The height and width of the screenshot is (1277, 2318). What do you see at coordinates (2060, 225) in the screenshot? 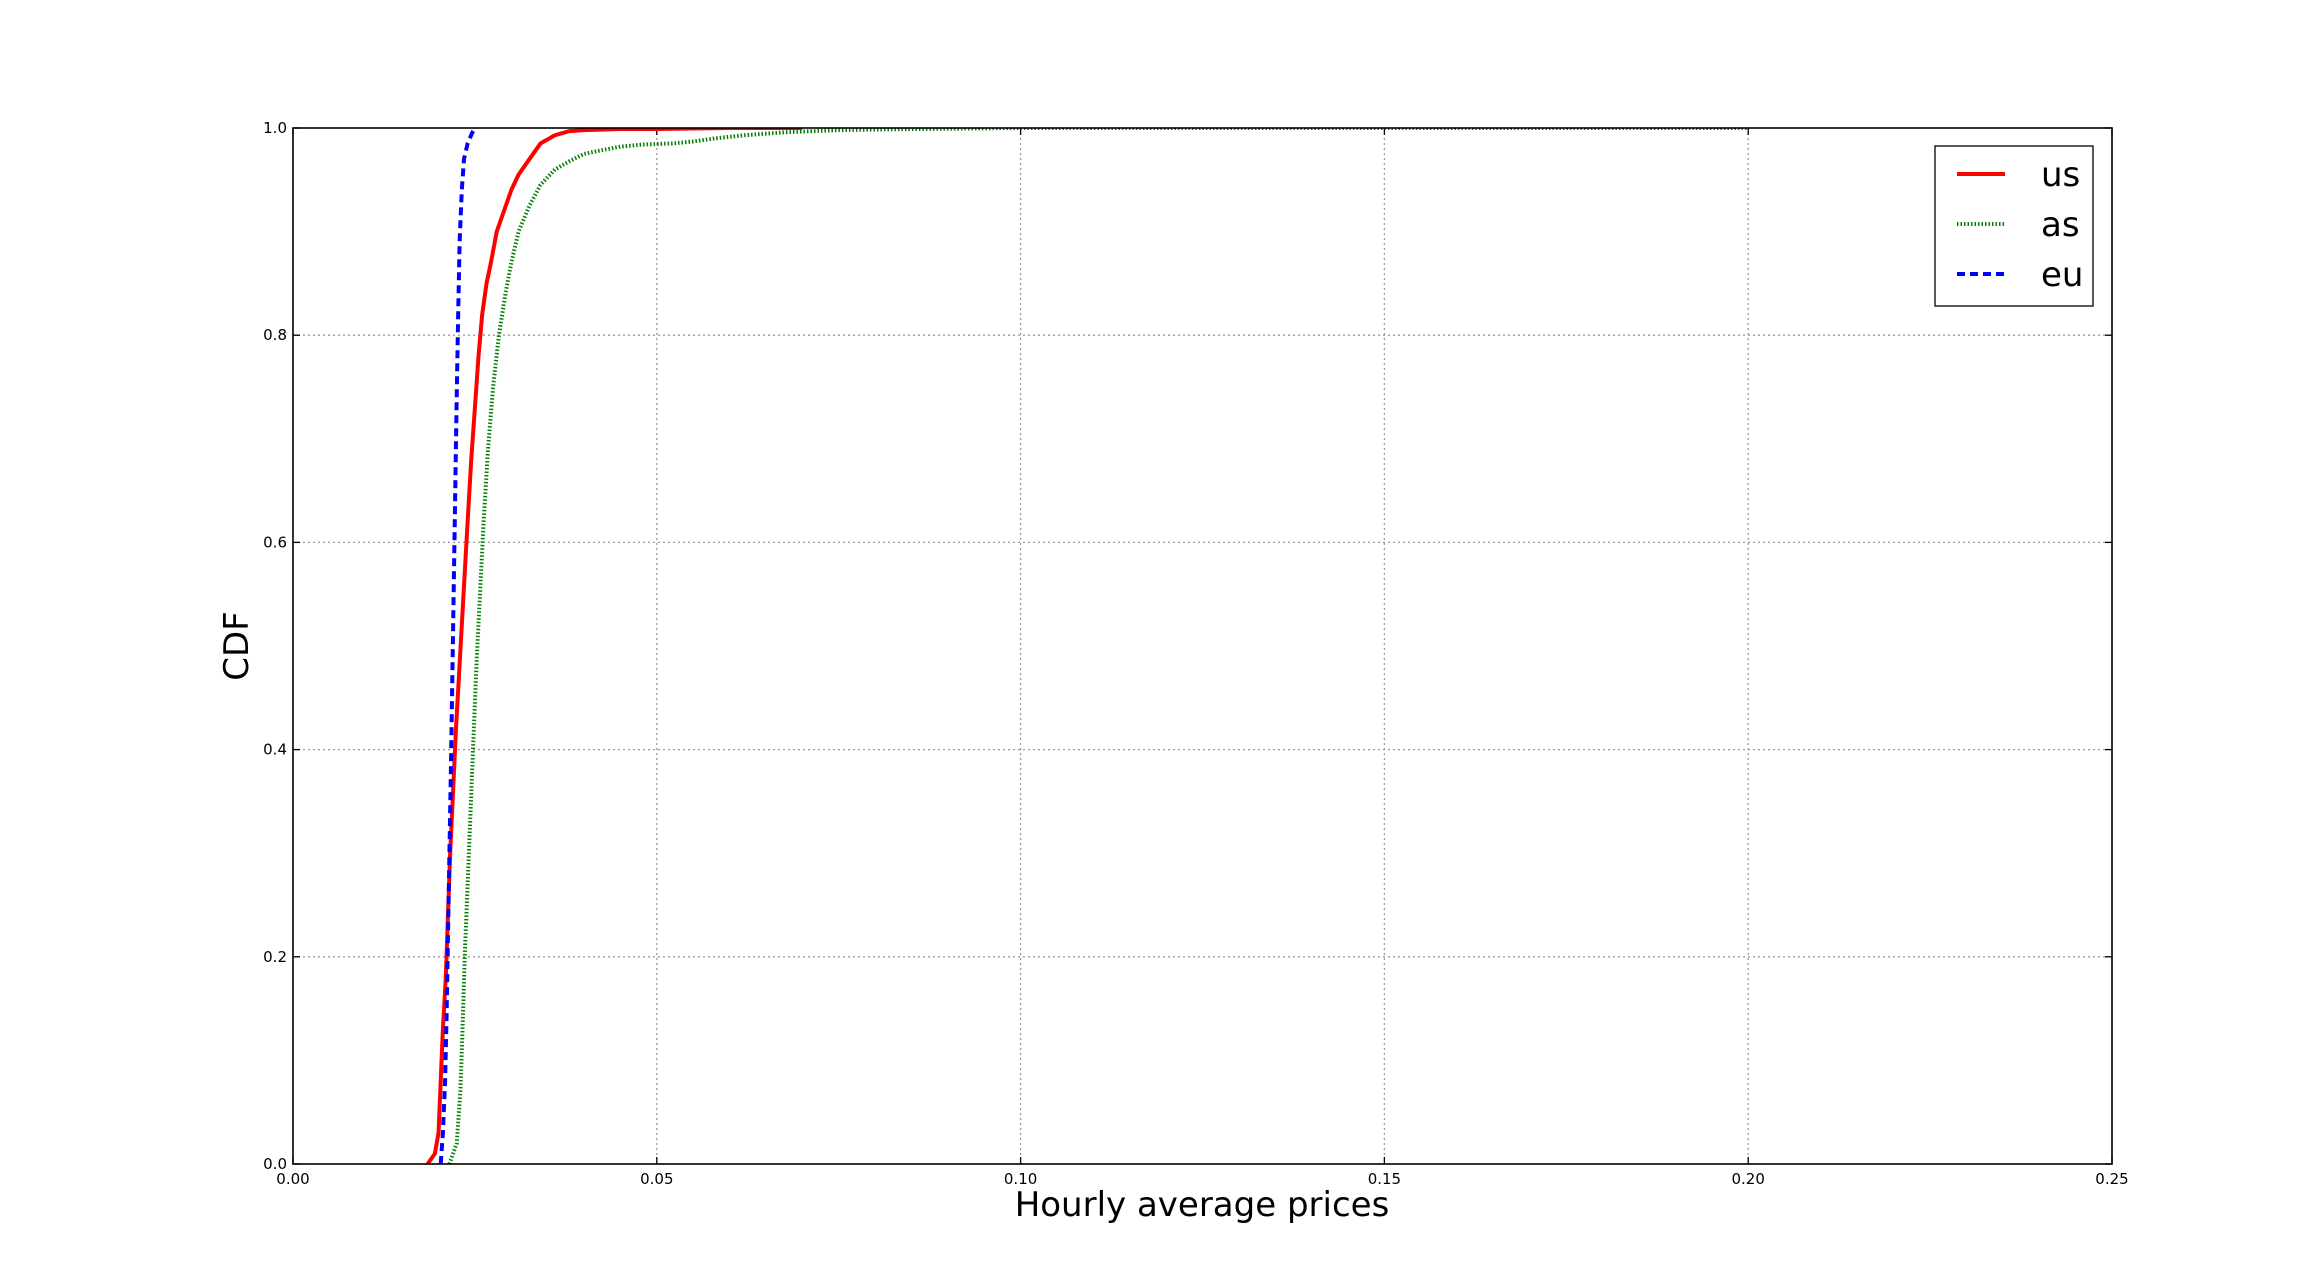
I see `legend-label-as: as` at bounding box center [2060, 225].